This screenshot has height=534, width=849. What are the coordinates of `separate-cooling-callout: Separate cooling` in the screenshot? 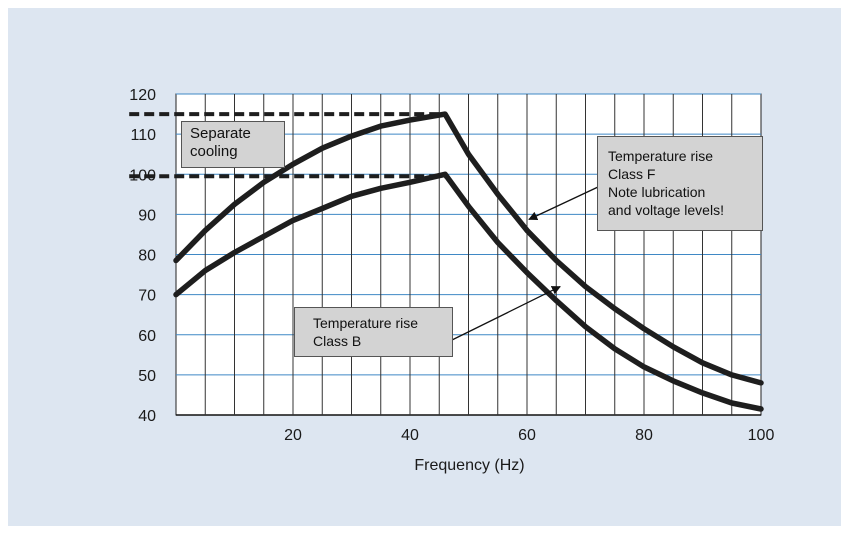 It's located at (233, 144).